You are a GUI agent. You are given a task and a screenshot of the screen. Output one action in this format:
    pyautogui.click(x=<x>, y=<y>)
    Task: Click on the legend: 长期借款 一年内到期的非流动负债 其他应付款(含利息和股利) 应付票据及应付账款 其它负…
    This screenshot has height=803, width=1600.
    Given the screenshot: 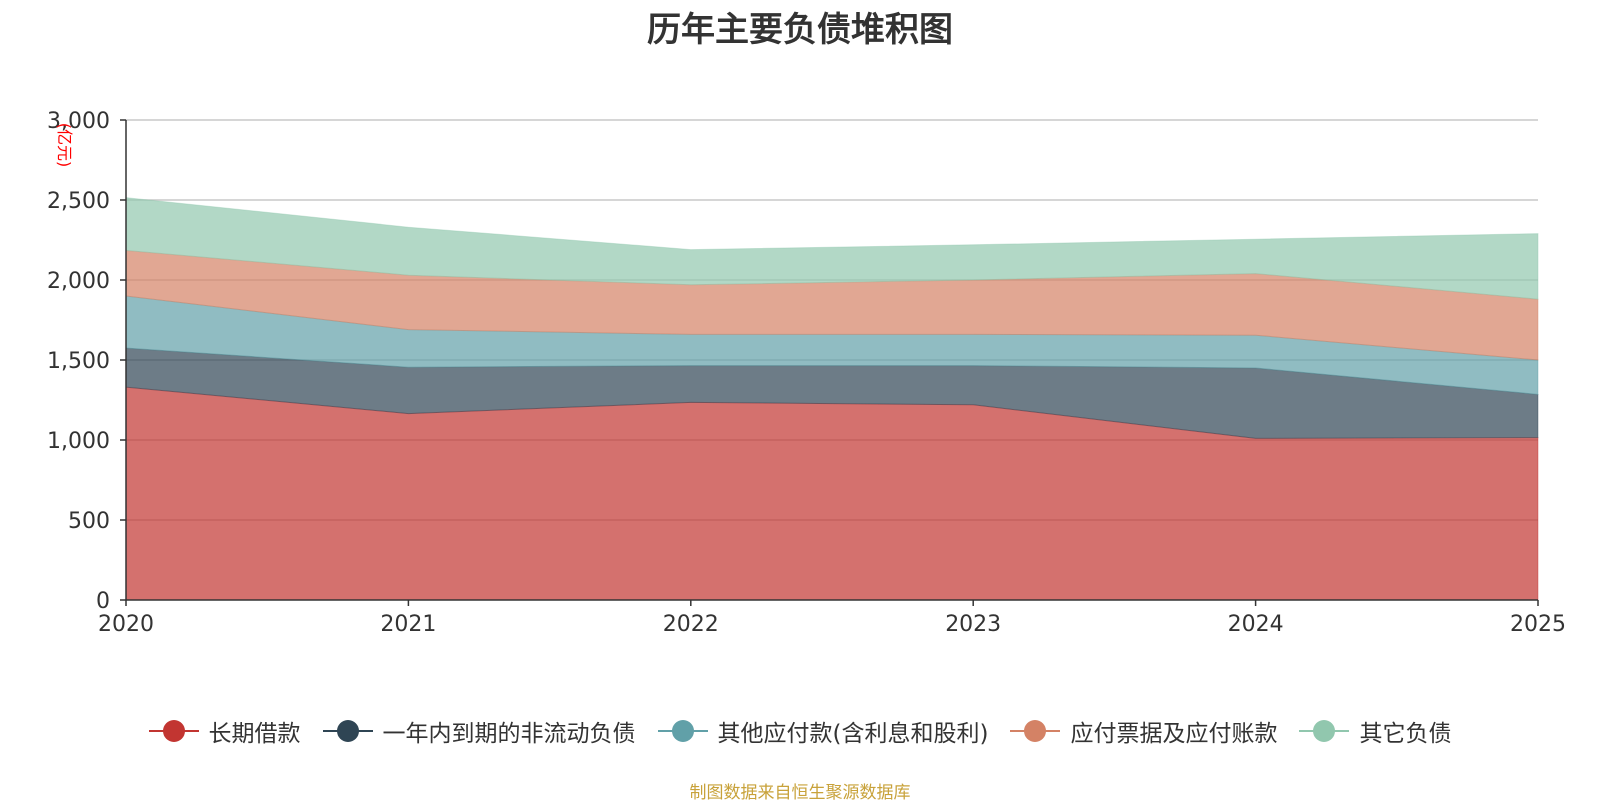 What is the action you would take?
    pyautogui.click(x=800, y=731)
    